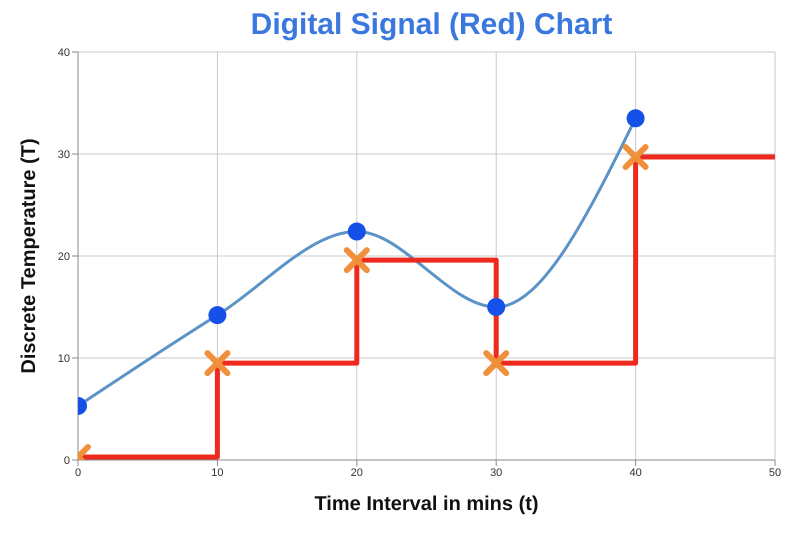  I want to click on x-tick-label: 0, so click(78, 472).